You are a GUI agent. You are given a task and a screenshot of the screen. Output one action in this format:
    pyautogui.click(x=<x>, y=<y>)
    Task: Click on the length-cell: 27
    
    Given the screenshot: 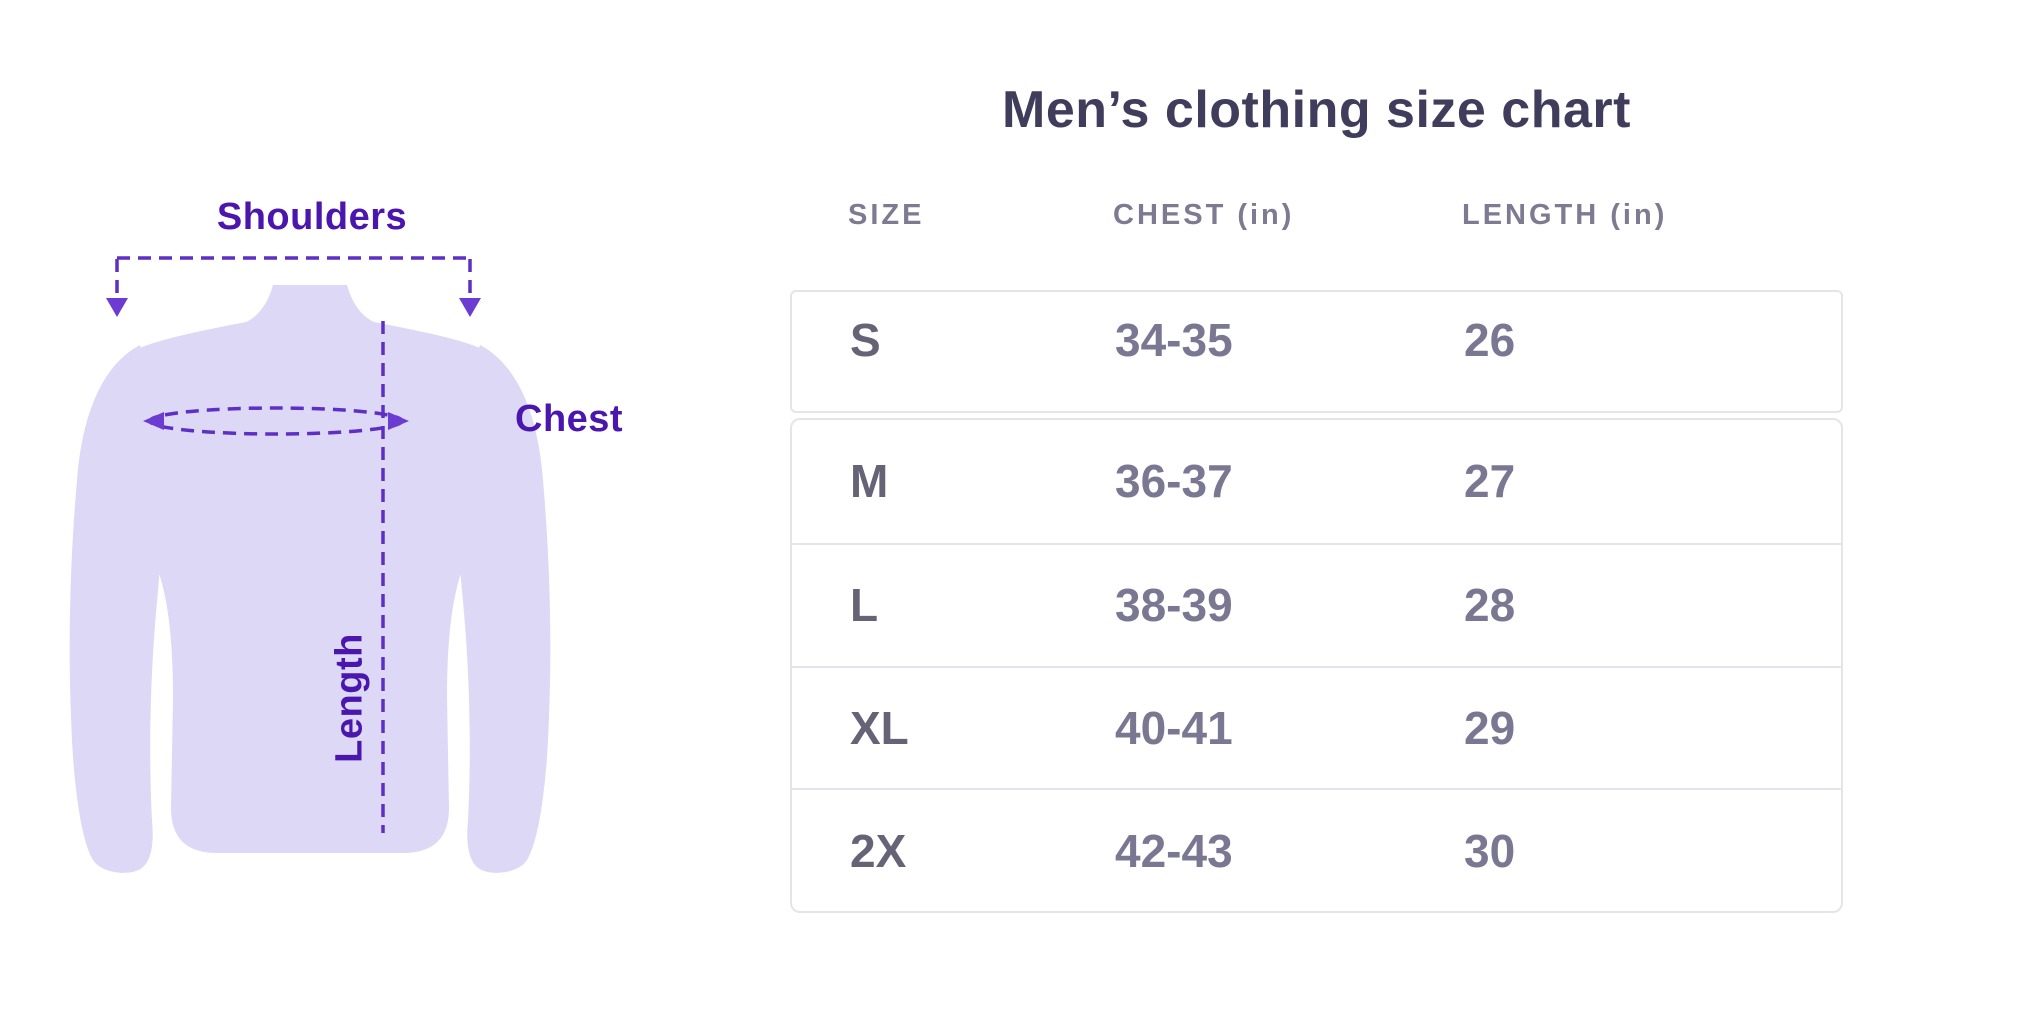 What is the action you would take?
    pyautogui.click(x=1490, y=481)
    